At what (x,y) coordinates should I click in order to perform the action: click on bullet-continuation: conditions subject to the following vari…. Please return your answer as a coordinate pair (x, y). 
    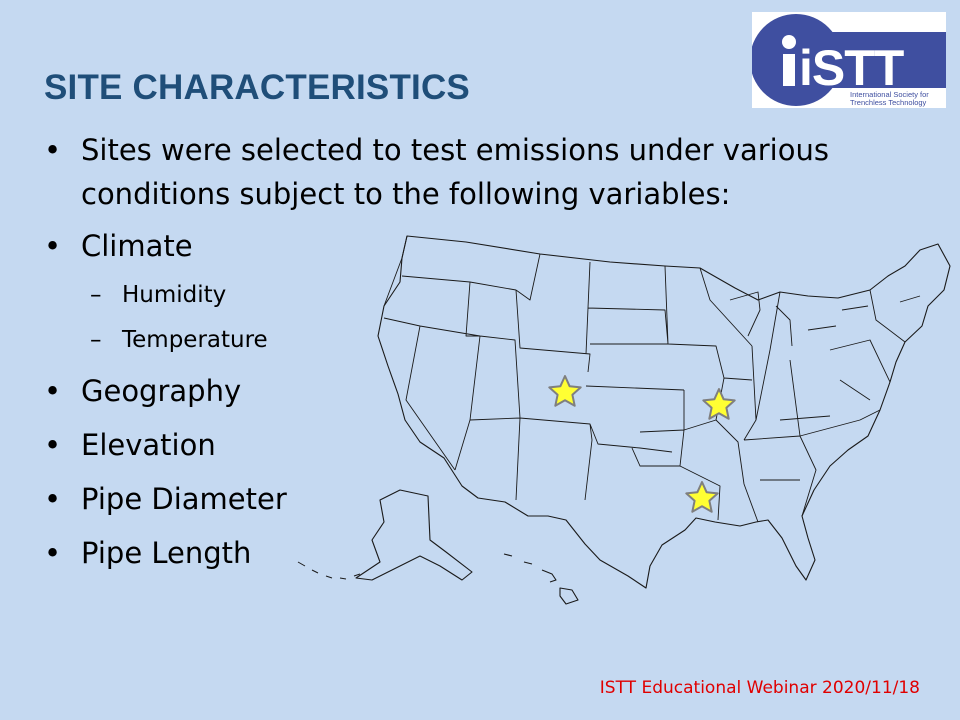
    Looking at the image, I should click on (405, 194).